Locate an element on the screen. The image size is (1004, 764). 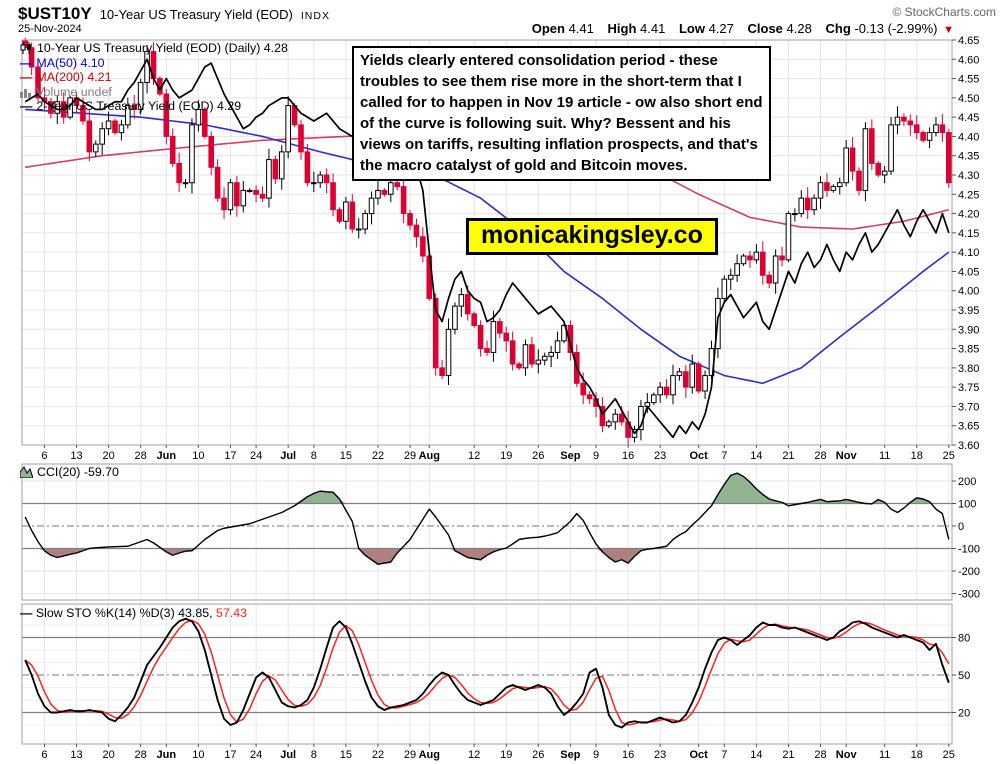
sto-legend-red: 57.43 is located at coordinates (232, 613).